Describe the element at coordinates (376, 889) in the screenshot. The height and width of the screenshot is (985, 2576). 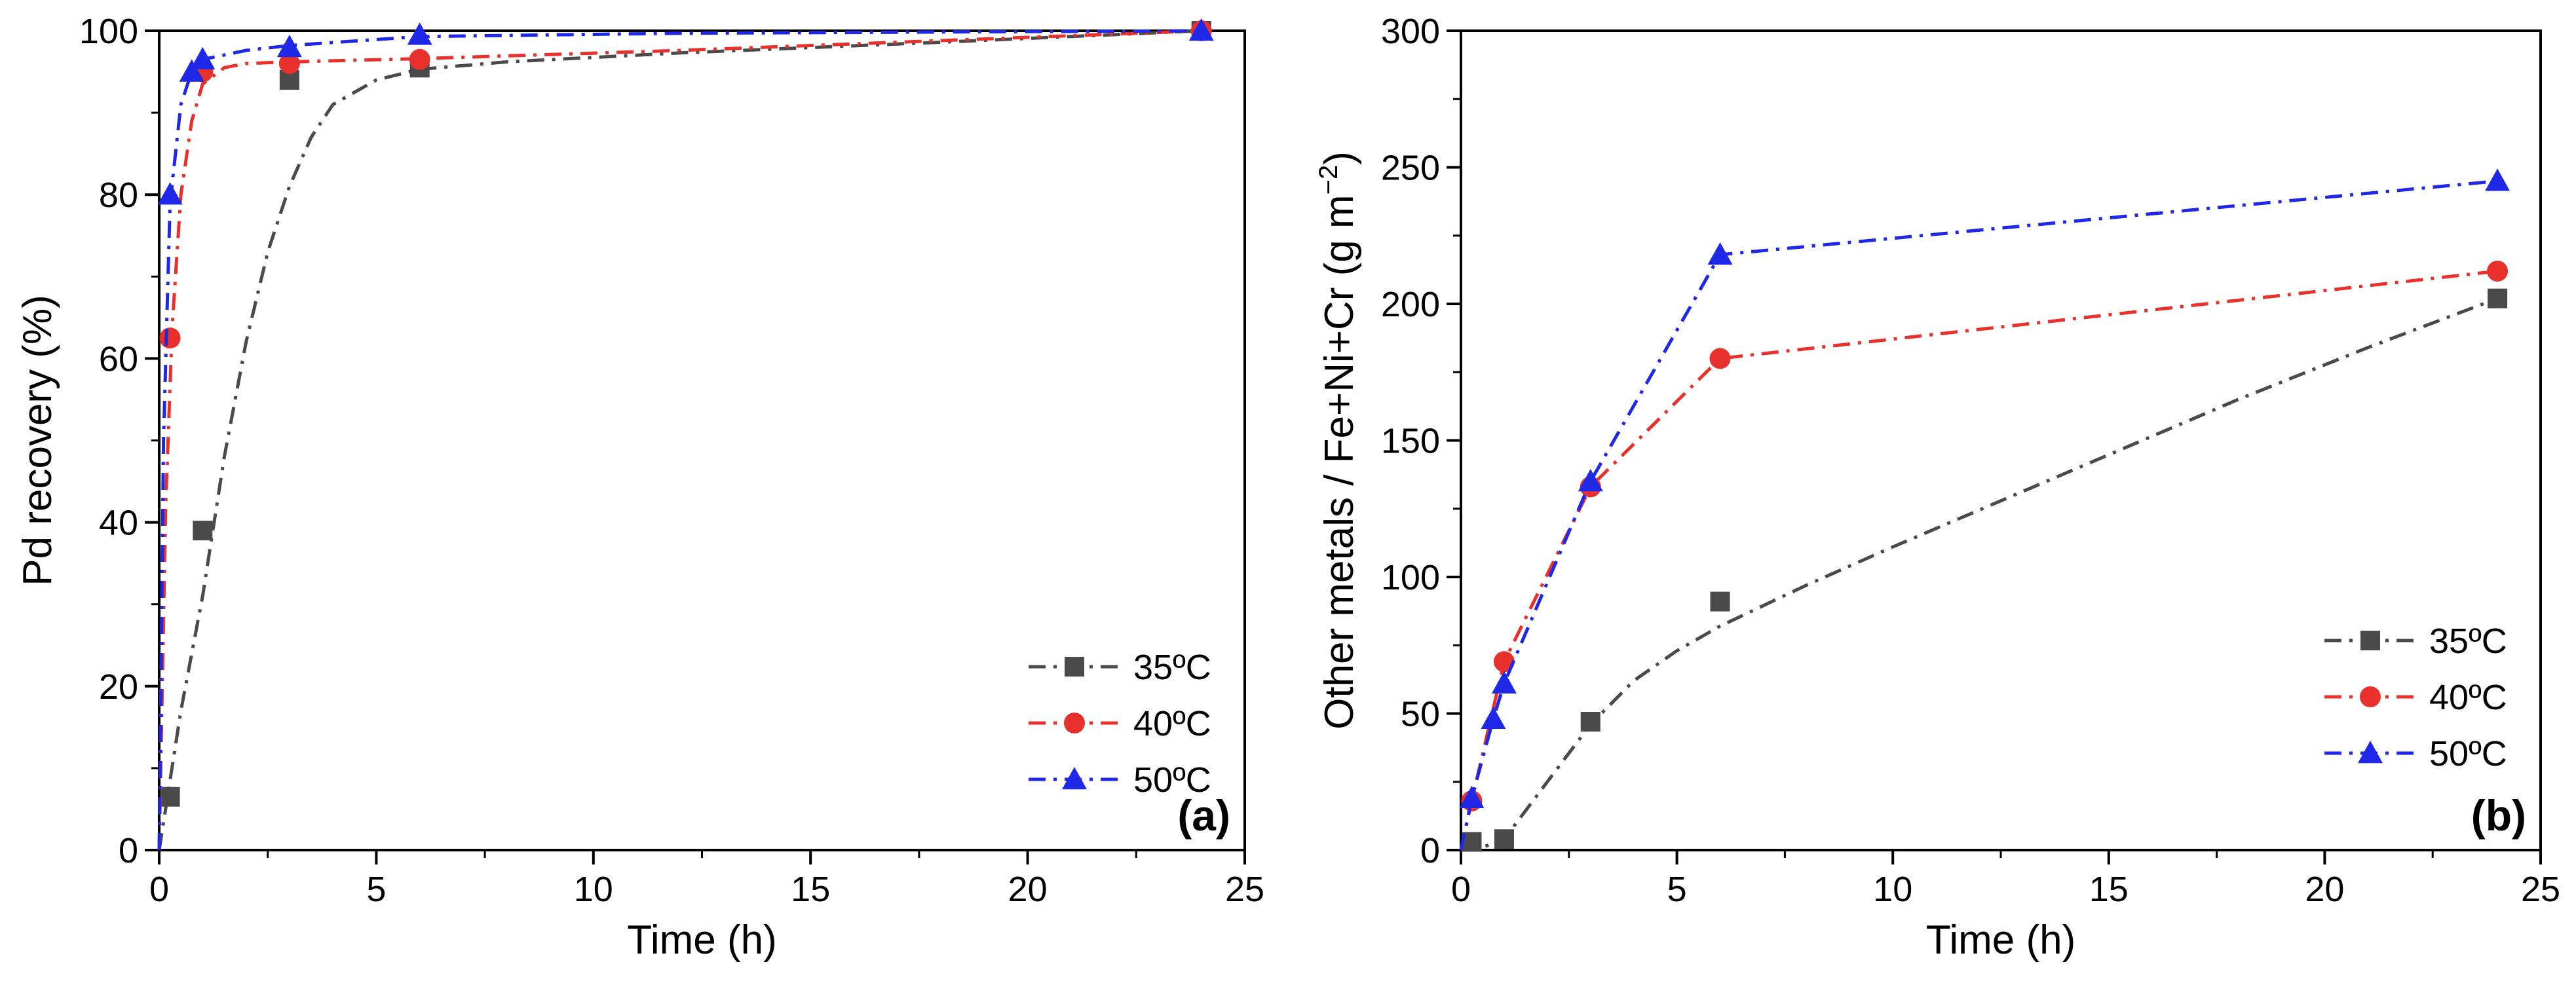
I see `x-tick-label-a: 5` at that location.